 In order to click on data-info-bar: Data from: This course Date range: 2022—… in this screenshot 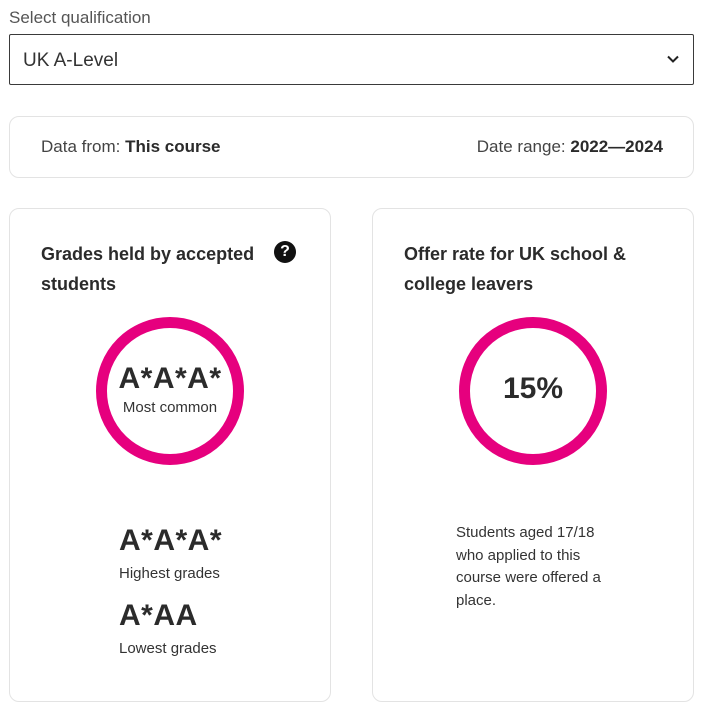, I will do `click(351, 147)`.